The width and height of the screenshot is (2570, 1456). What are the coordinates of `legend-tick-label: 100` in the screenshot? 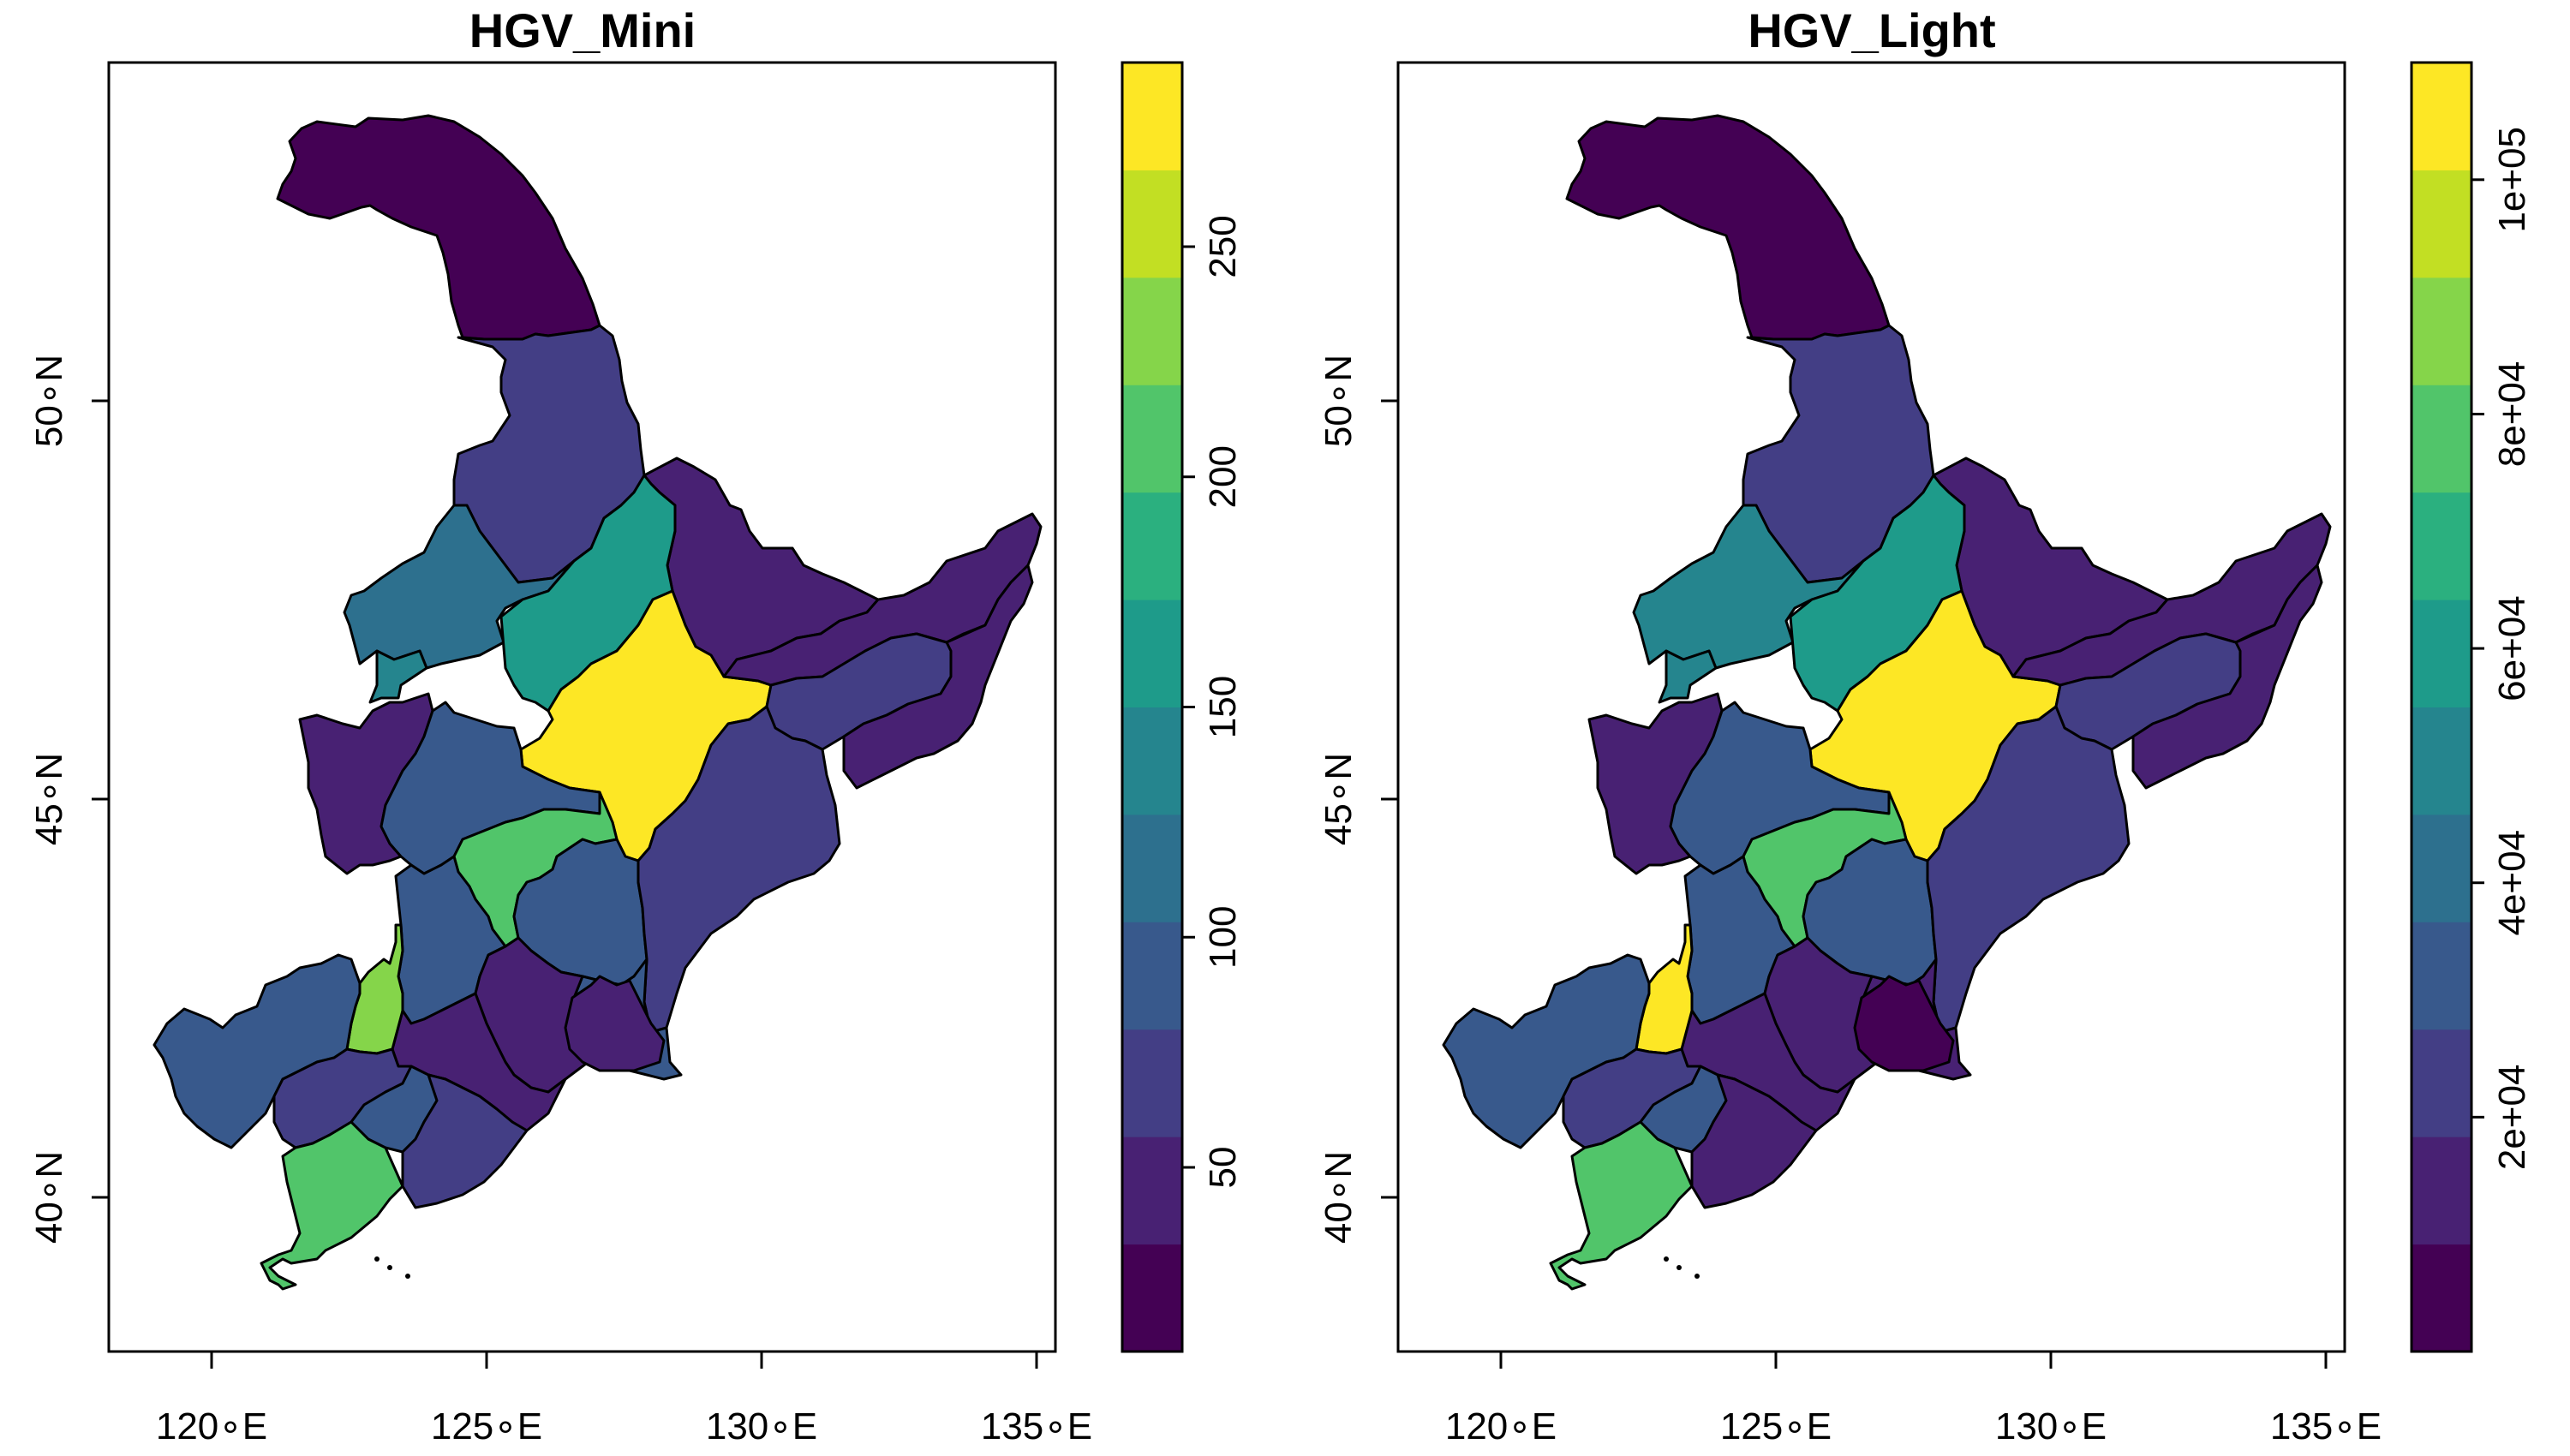 It's located at (1223, 937).